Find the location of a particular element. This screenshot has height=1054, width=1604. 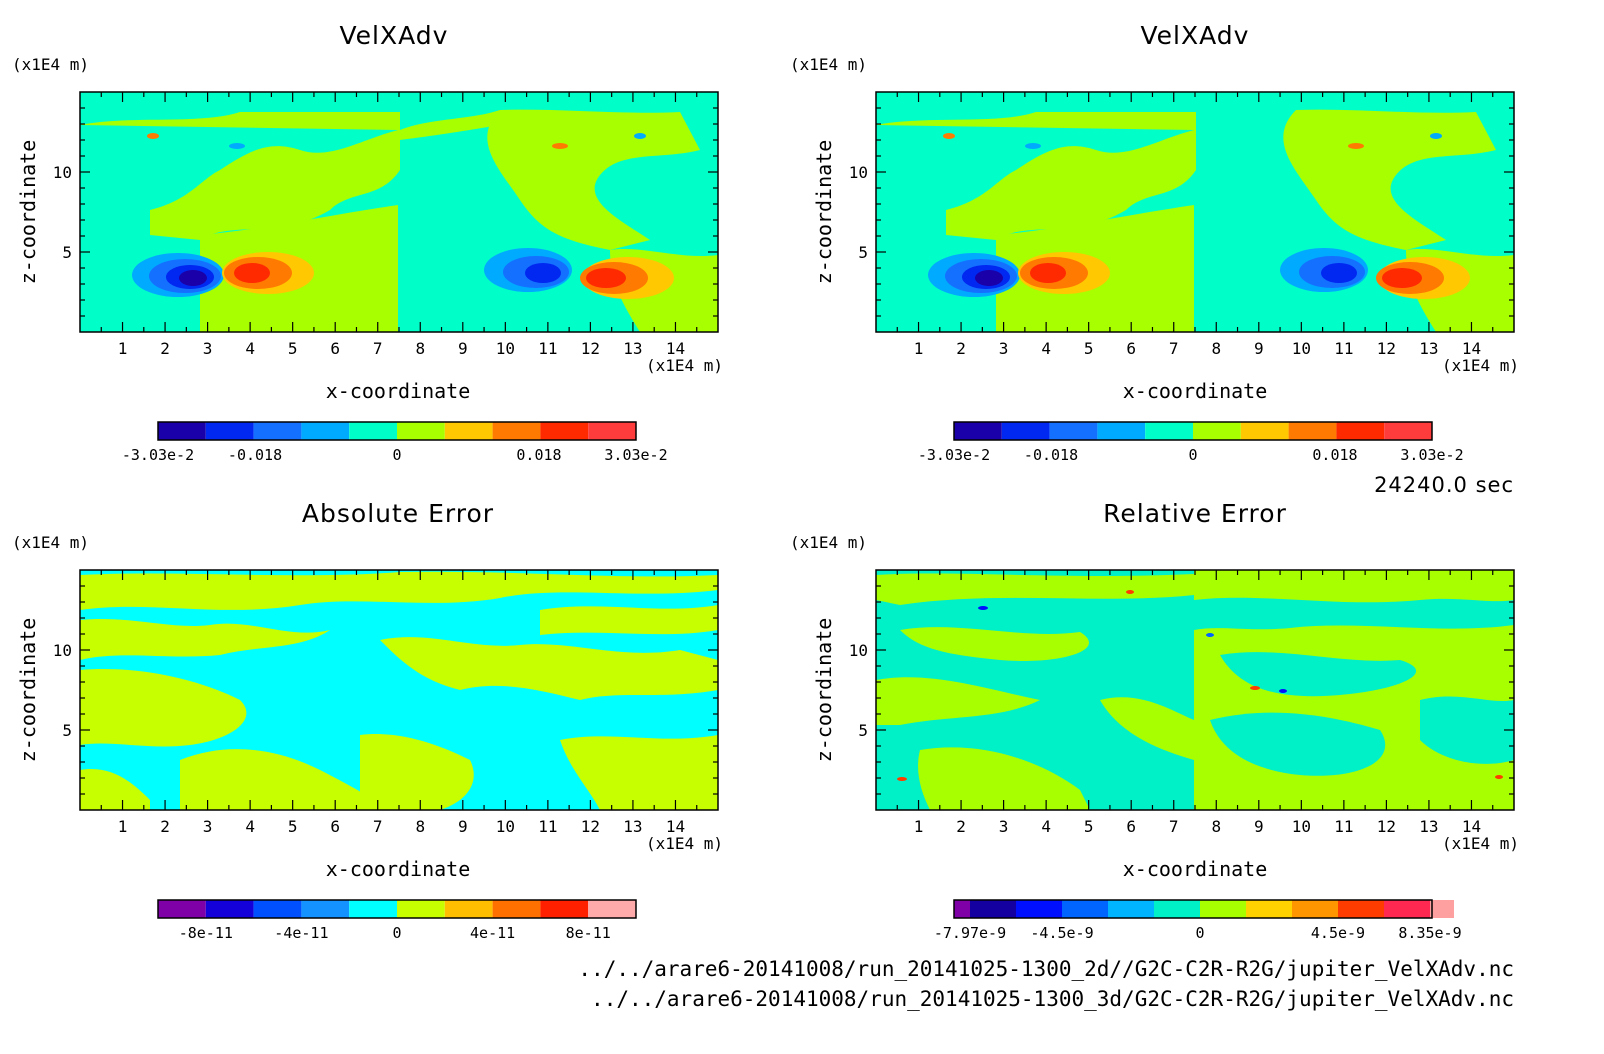

colorbar-label: -4.5e-9 is located at coordinates (1061, 933).